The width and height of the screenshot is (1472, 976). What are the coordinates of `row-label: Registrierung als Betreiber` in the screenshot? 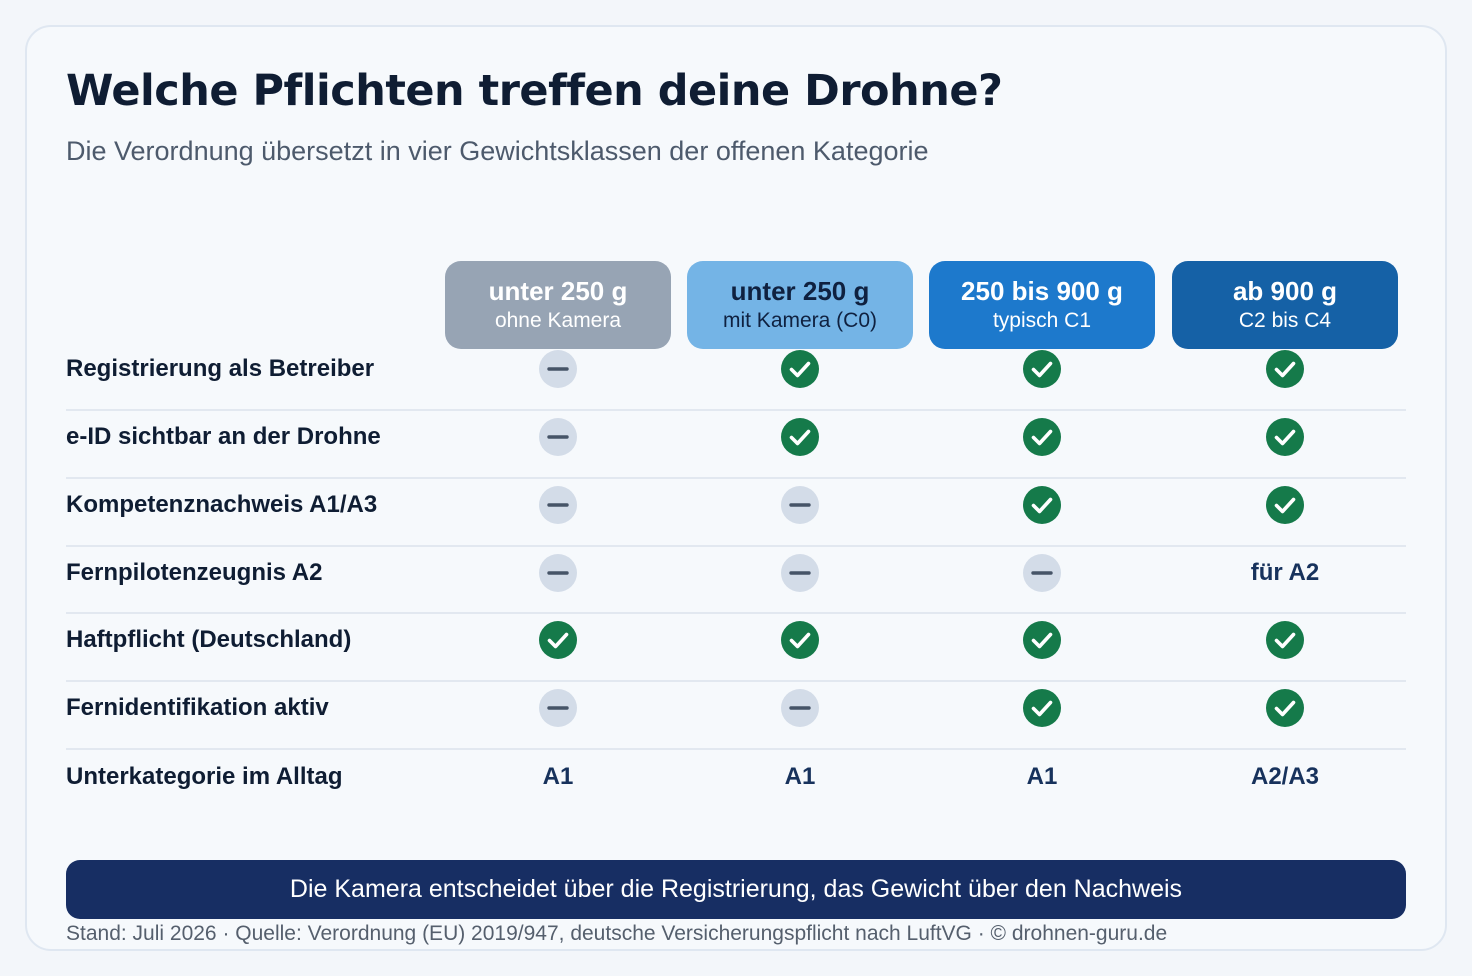 It's located at (220, 368).